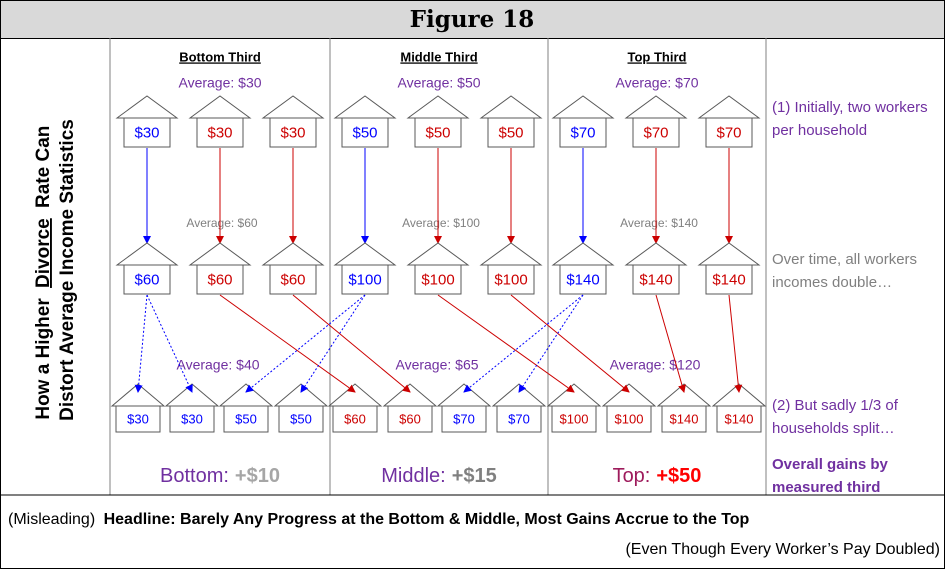 Image resolution: width=945 pixels, height=569 pixels. What do you see at coordinates (826, 487) in the screenshot?
I see `note: measured third` at bounding box center [826, 487].